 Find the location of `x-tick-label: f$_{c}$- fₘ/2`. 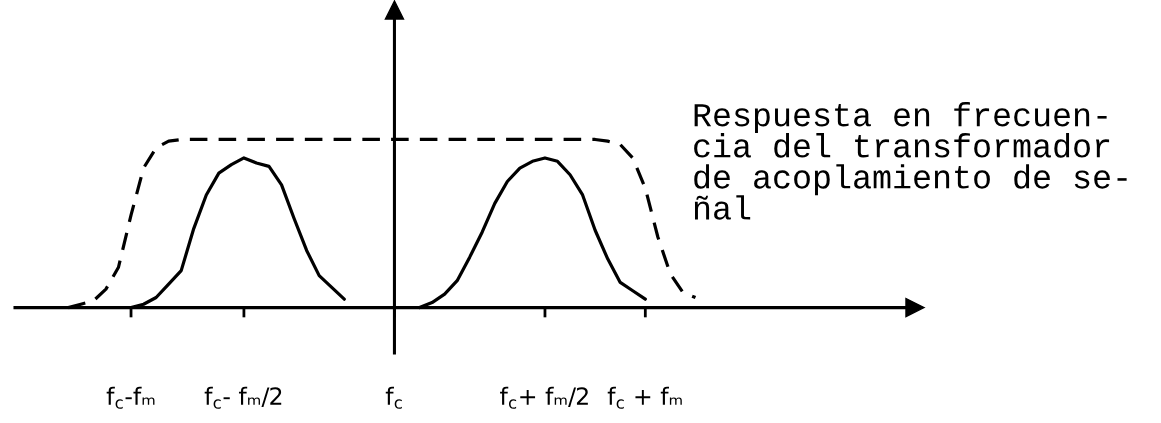

x-tick-label: f$_{c}$- fₘ/2 is located at coordinates (243, 397).